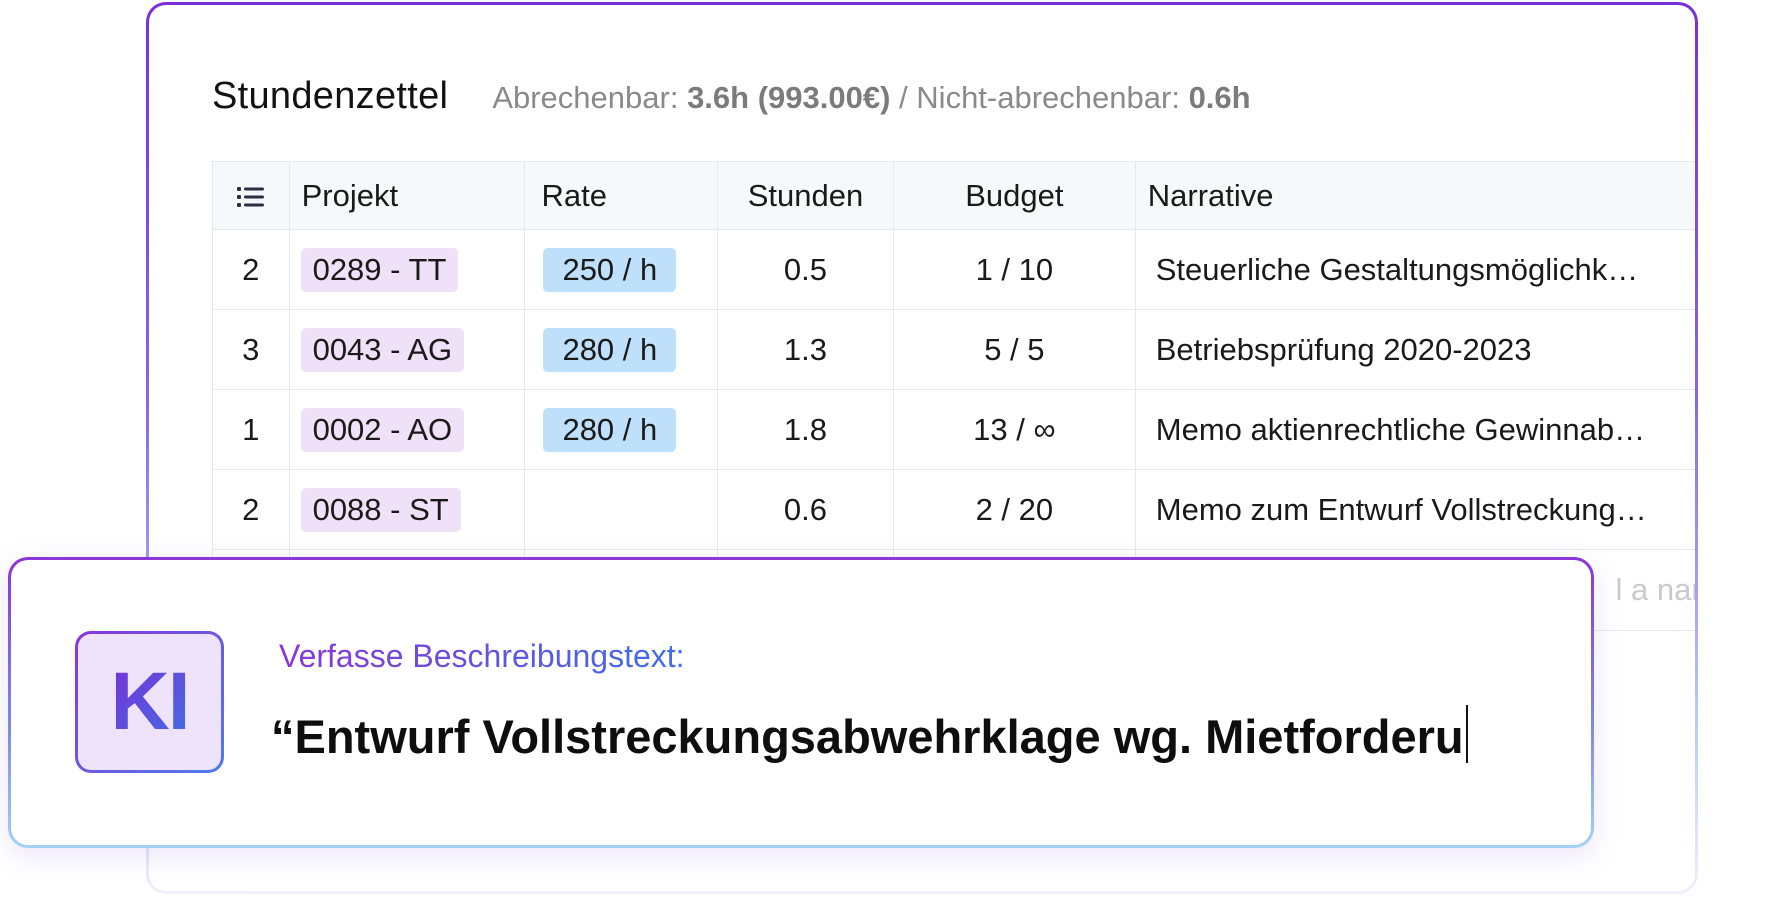  I want to click on column-header-budget: Budget, so click(1014, 196).